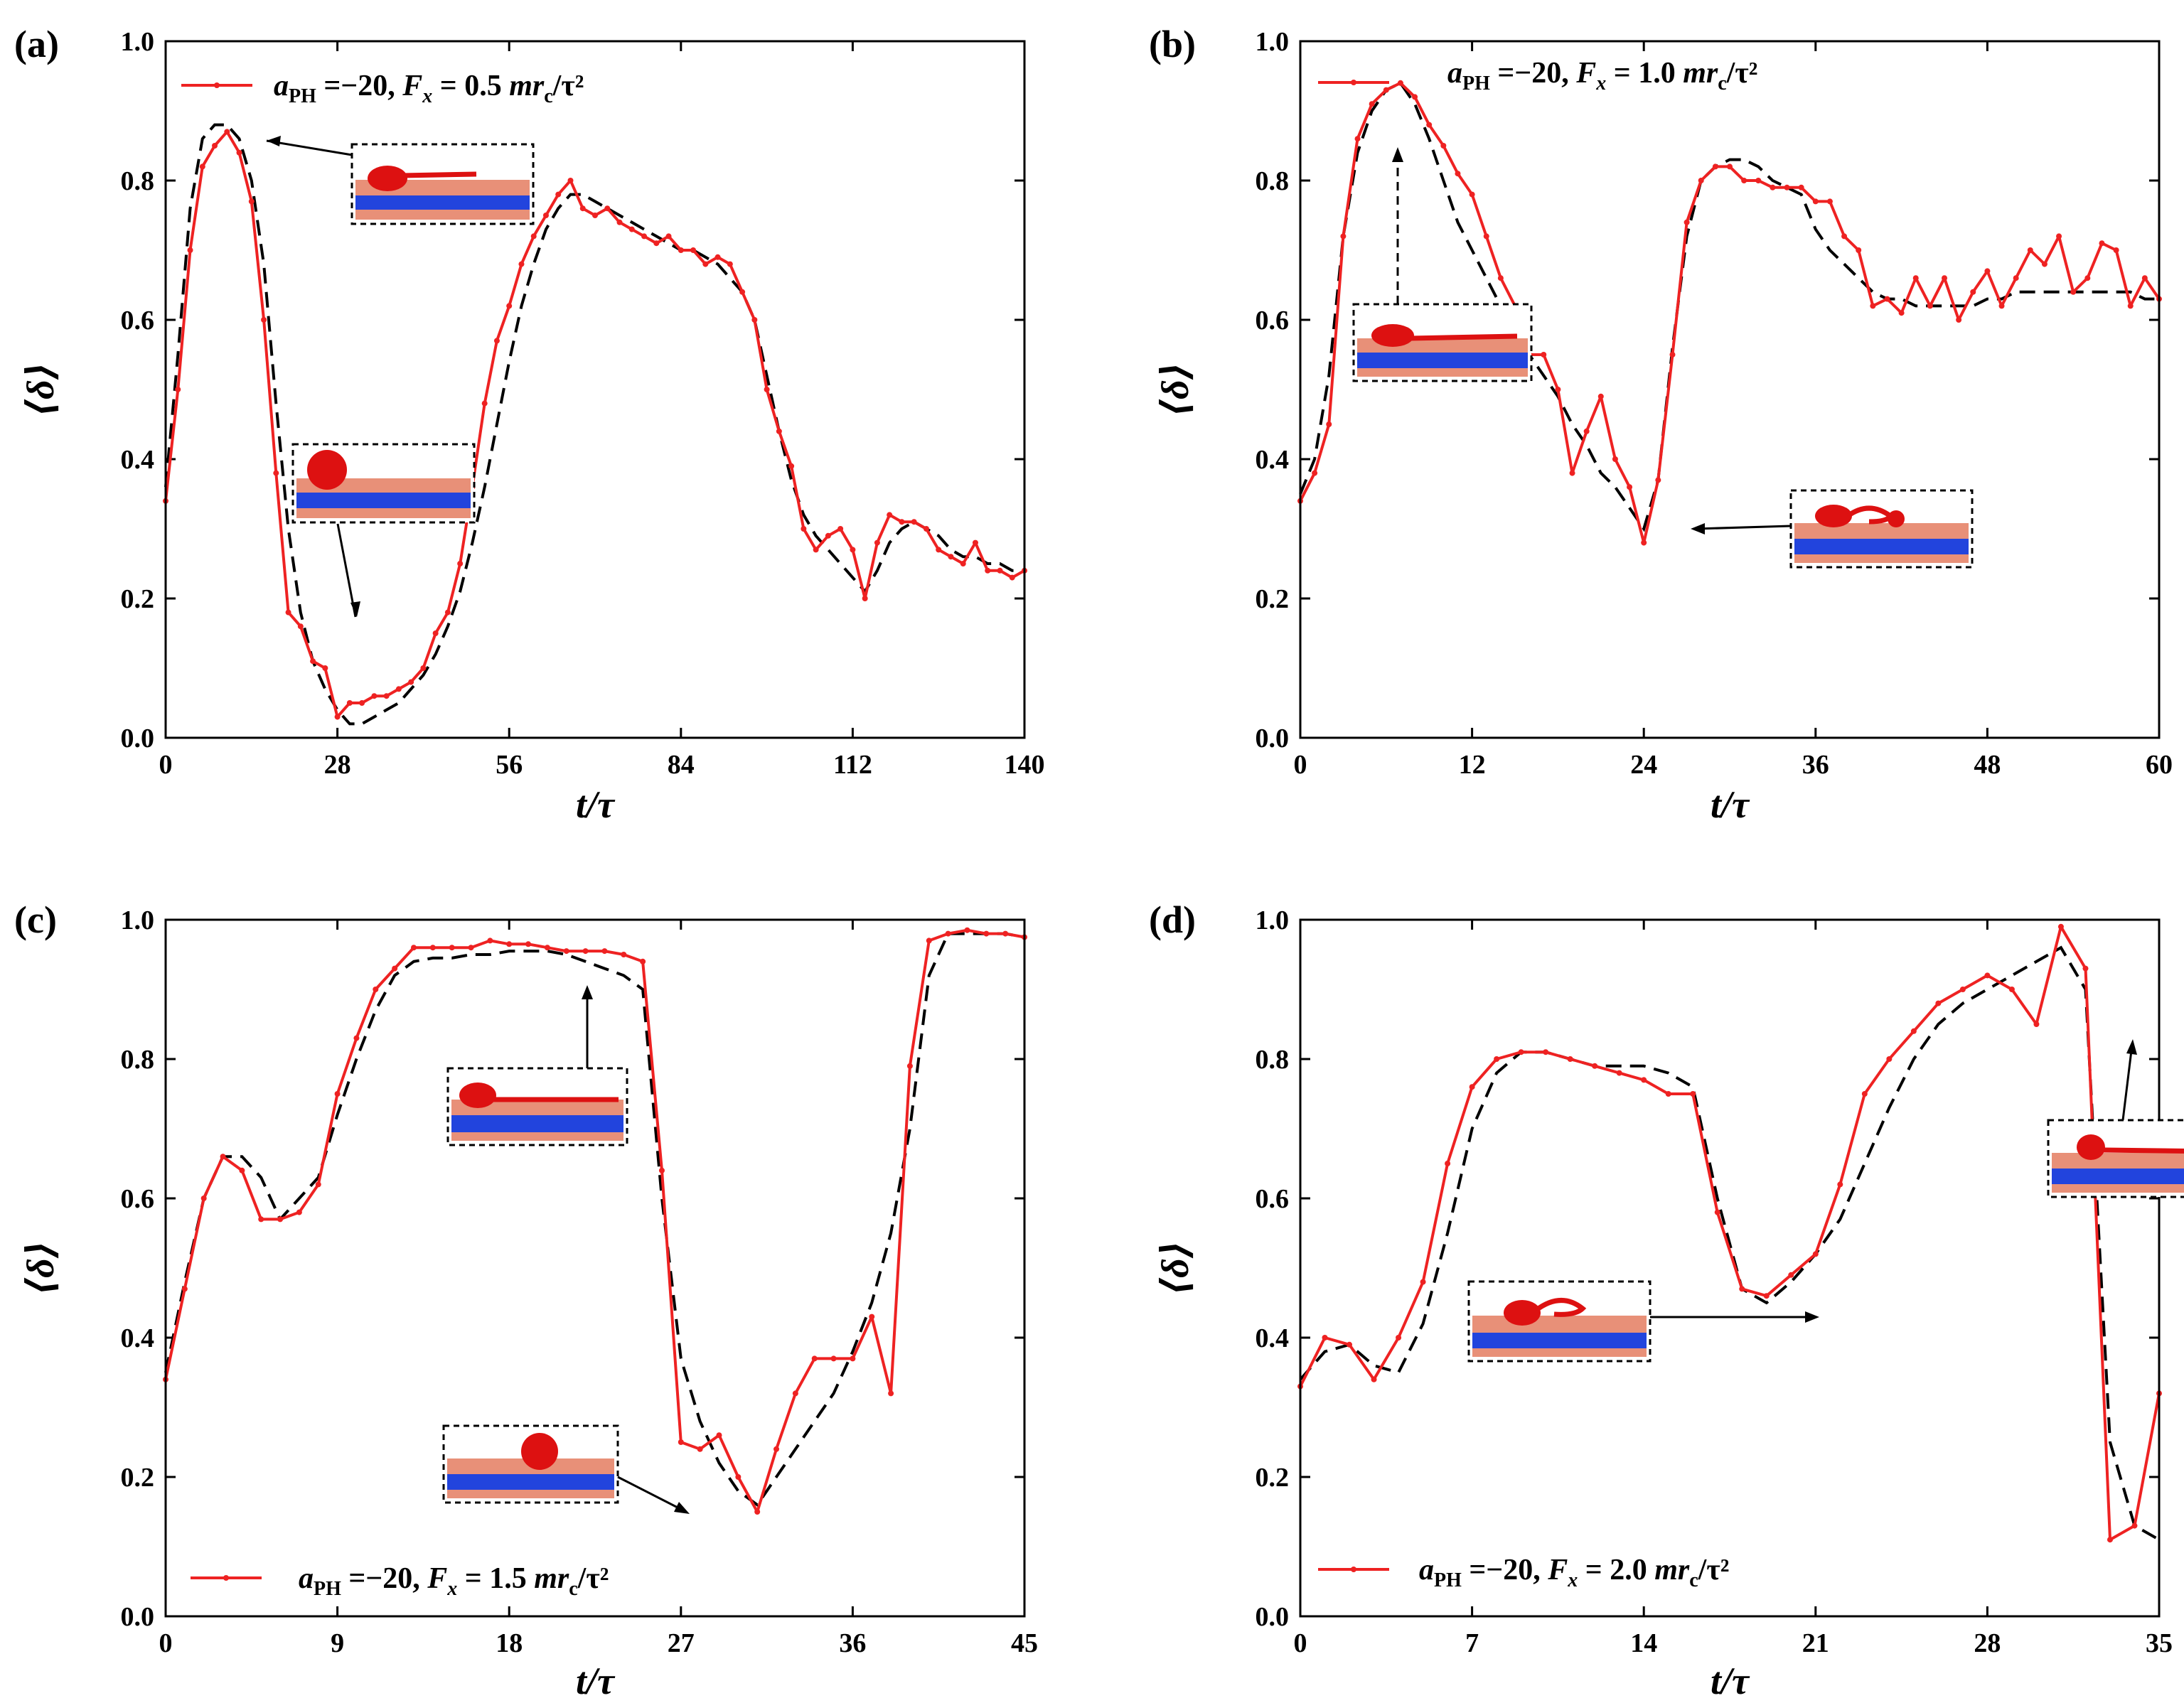 The height and width of the screenshot is (1703, 2184). I want to click on x-axis-title-c: t/τ, so click(596, 1681).